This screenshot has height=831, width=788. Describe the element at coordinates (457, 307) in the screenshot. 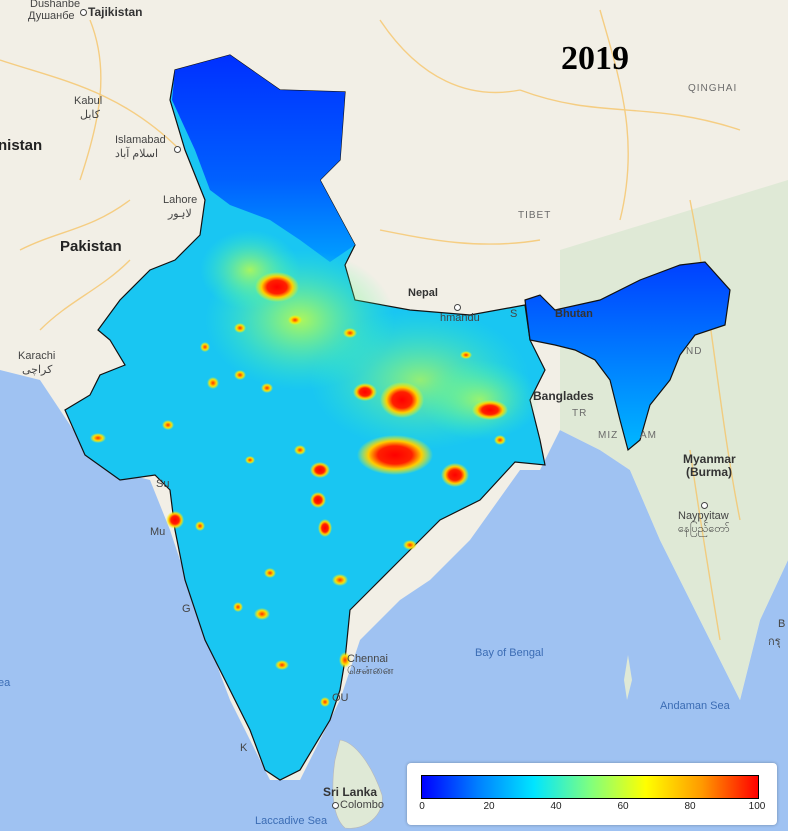

I see `kathmandu-dot-icon` at that location.